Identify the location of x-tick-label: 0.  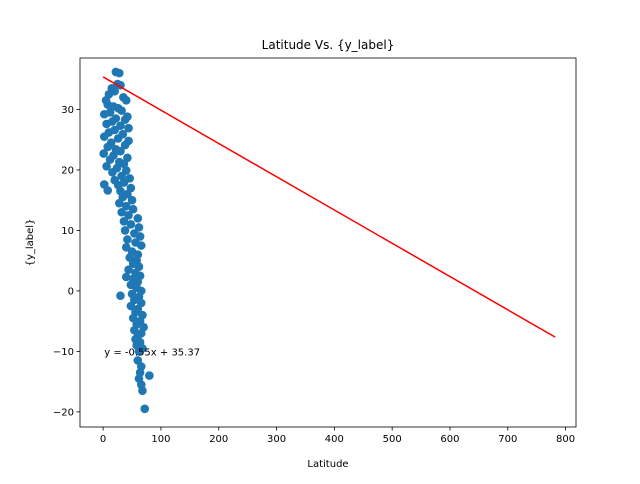
(103, 439).